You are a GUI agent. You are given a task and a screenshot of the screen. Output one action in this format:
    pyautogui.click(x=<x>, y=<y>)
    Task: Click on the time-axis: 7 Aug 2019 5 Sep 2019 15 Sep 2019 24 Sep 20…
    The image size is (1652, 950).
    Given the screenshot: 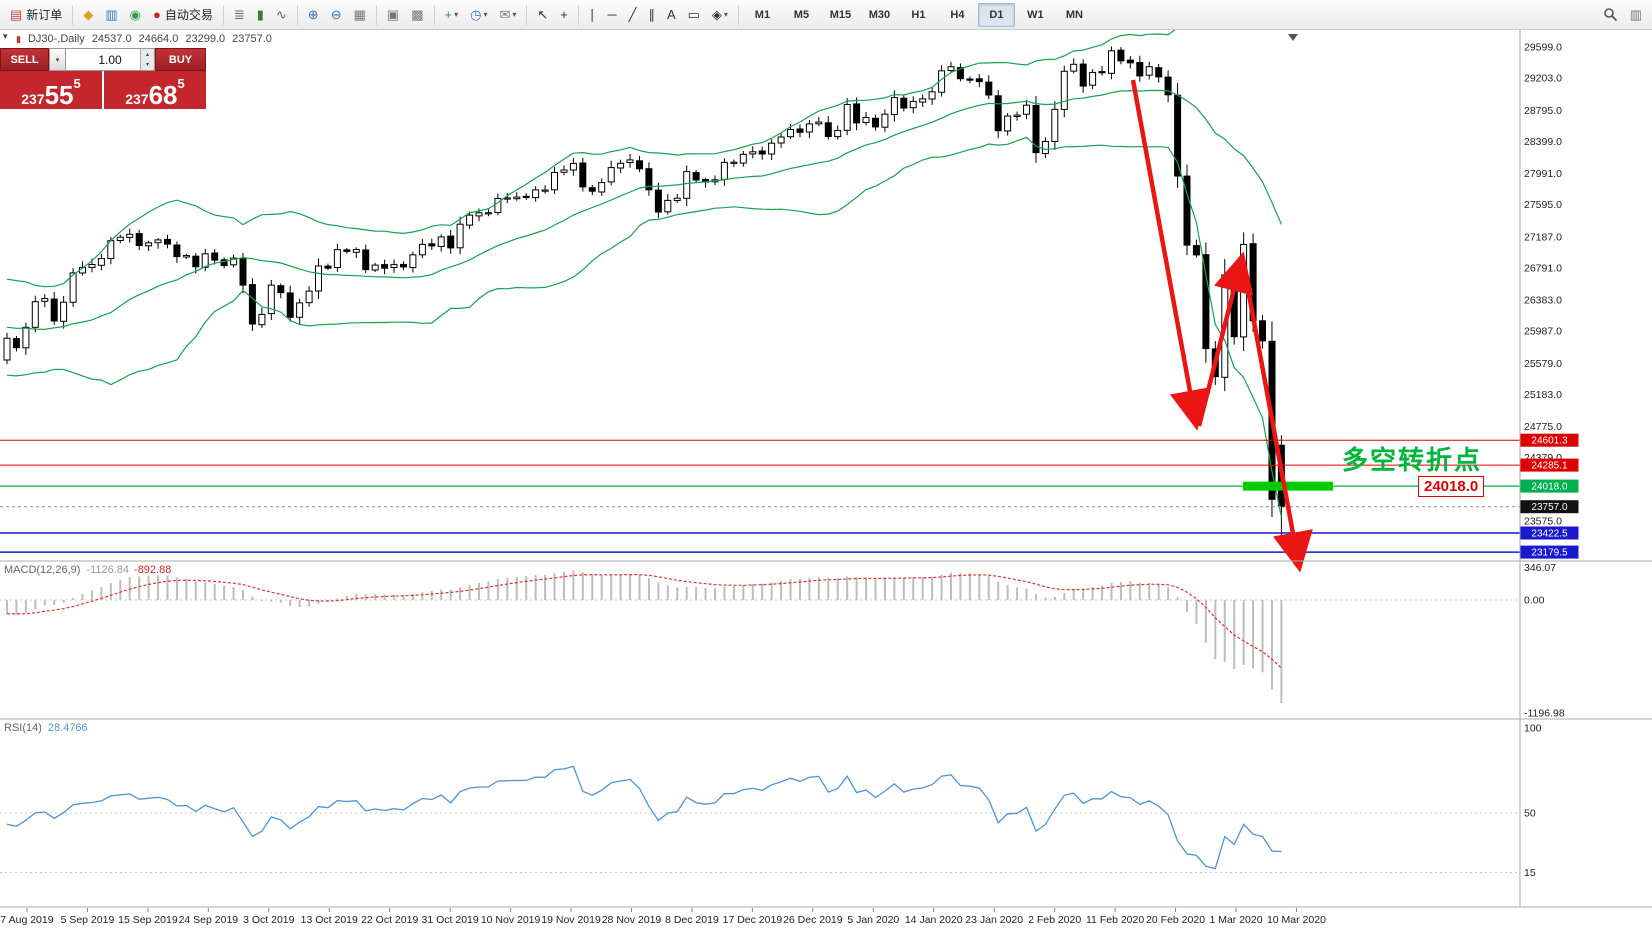 What is the action you would take?
    pyautogui.click(x=663, y=917)
    